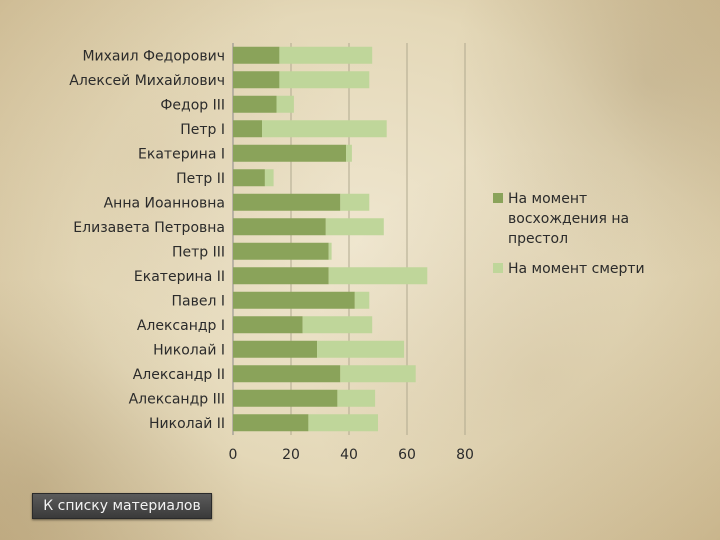 Image resolution: width=720 pixels, height=540 pixels. I want to click on category-label: Алексей Михайлович, so click(147, 81).